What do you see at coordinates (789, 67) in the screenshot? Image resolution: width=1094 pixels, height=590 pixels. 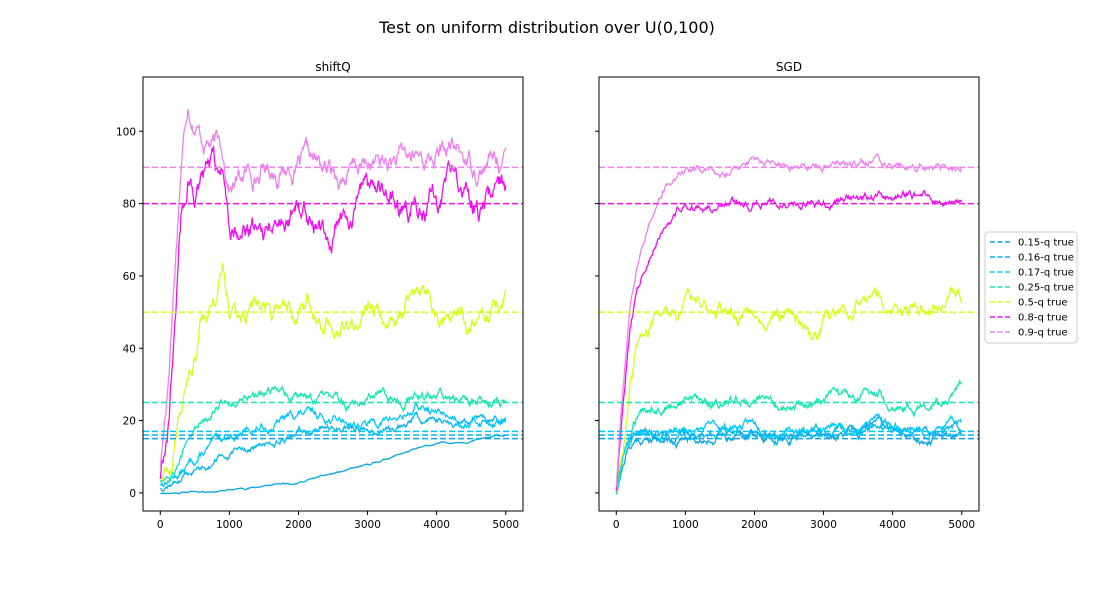 I see `subplot-title-sgd: SGD` at bounding box center [789, 67].